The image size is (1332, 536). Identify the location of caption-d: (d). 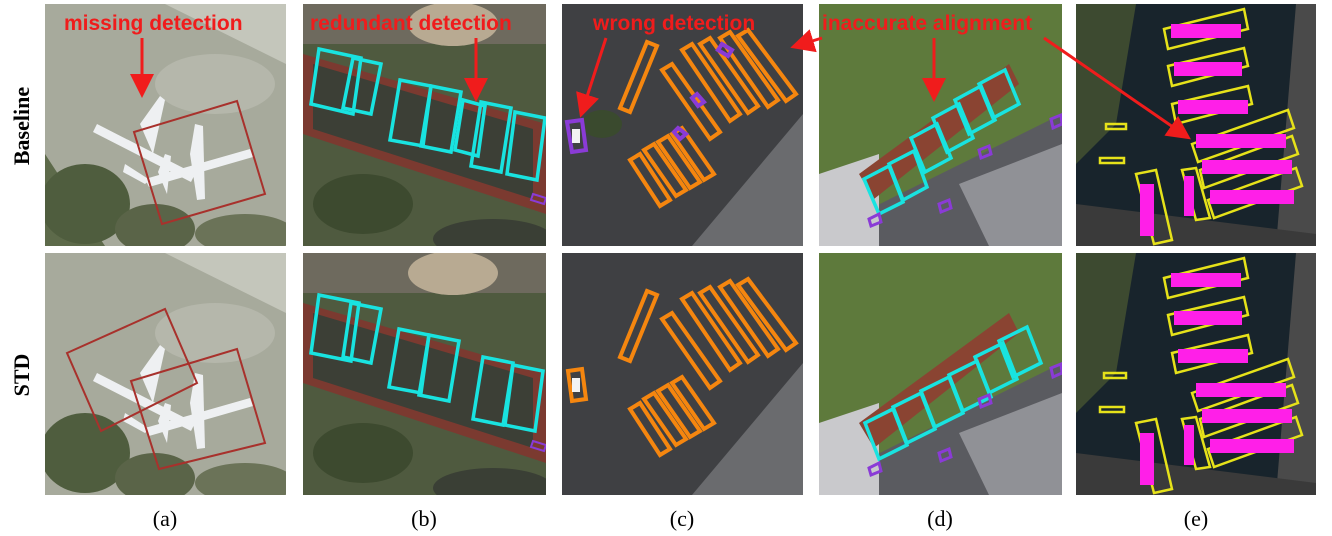
(940, 518).